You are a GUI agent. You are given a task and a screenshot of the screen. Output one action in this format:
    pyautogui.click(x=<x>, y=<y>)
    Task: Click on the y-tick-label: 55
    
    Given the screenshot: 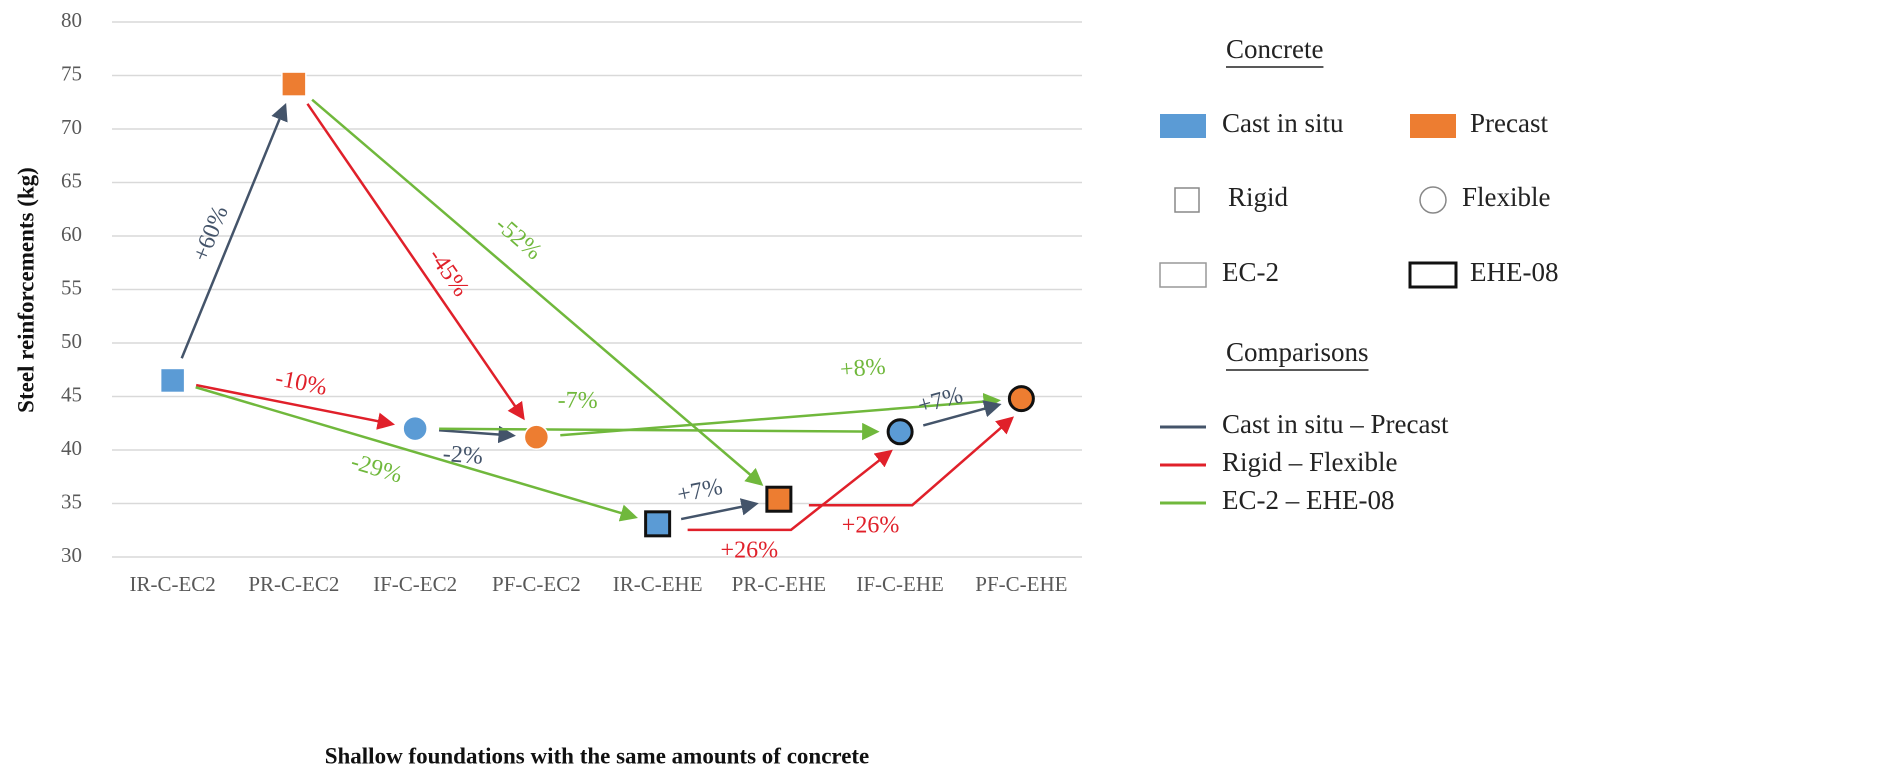 What is the action you would take?
    pyautogui.click(x=71, y=287)
    